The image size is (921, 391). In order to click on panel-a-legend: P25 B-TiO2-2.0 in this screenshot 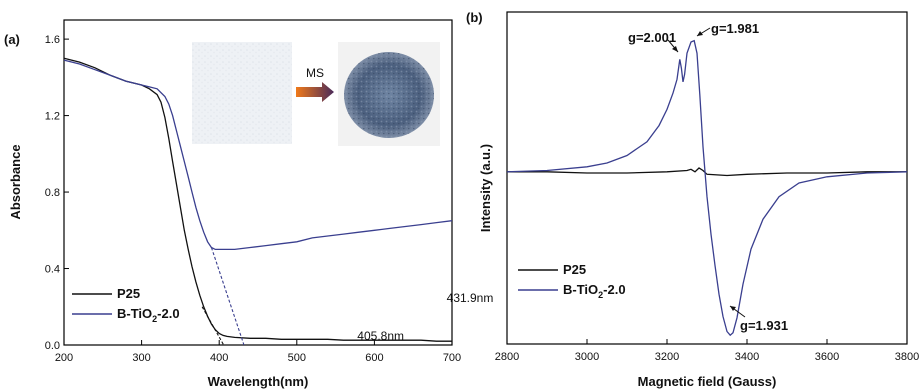, I will do `click(126, 305)`.